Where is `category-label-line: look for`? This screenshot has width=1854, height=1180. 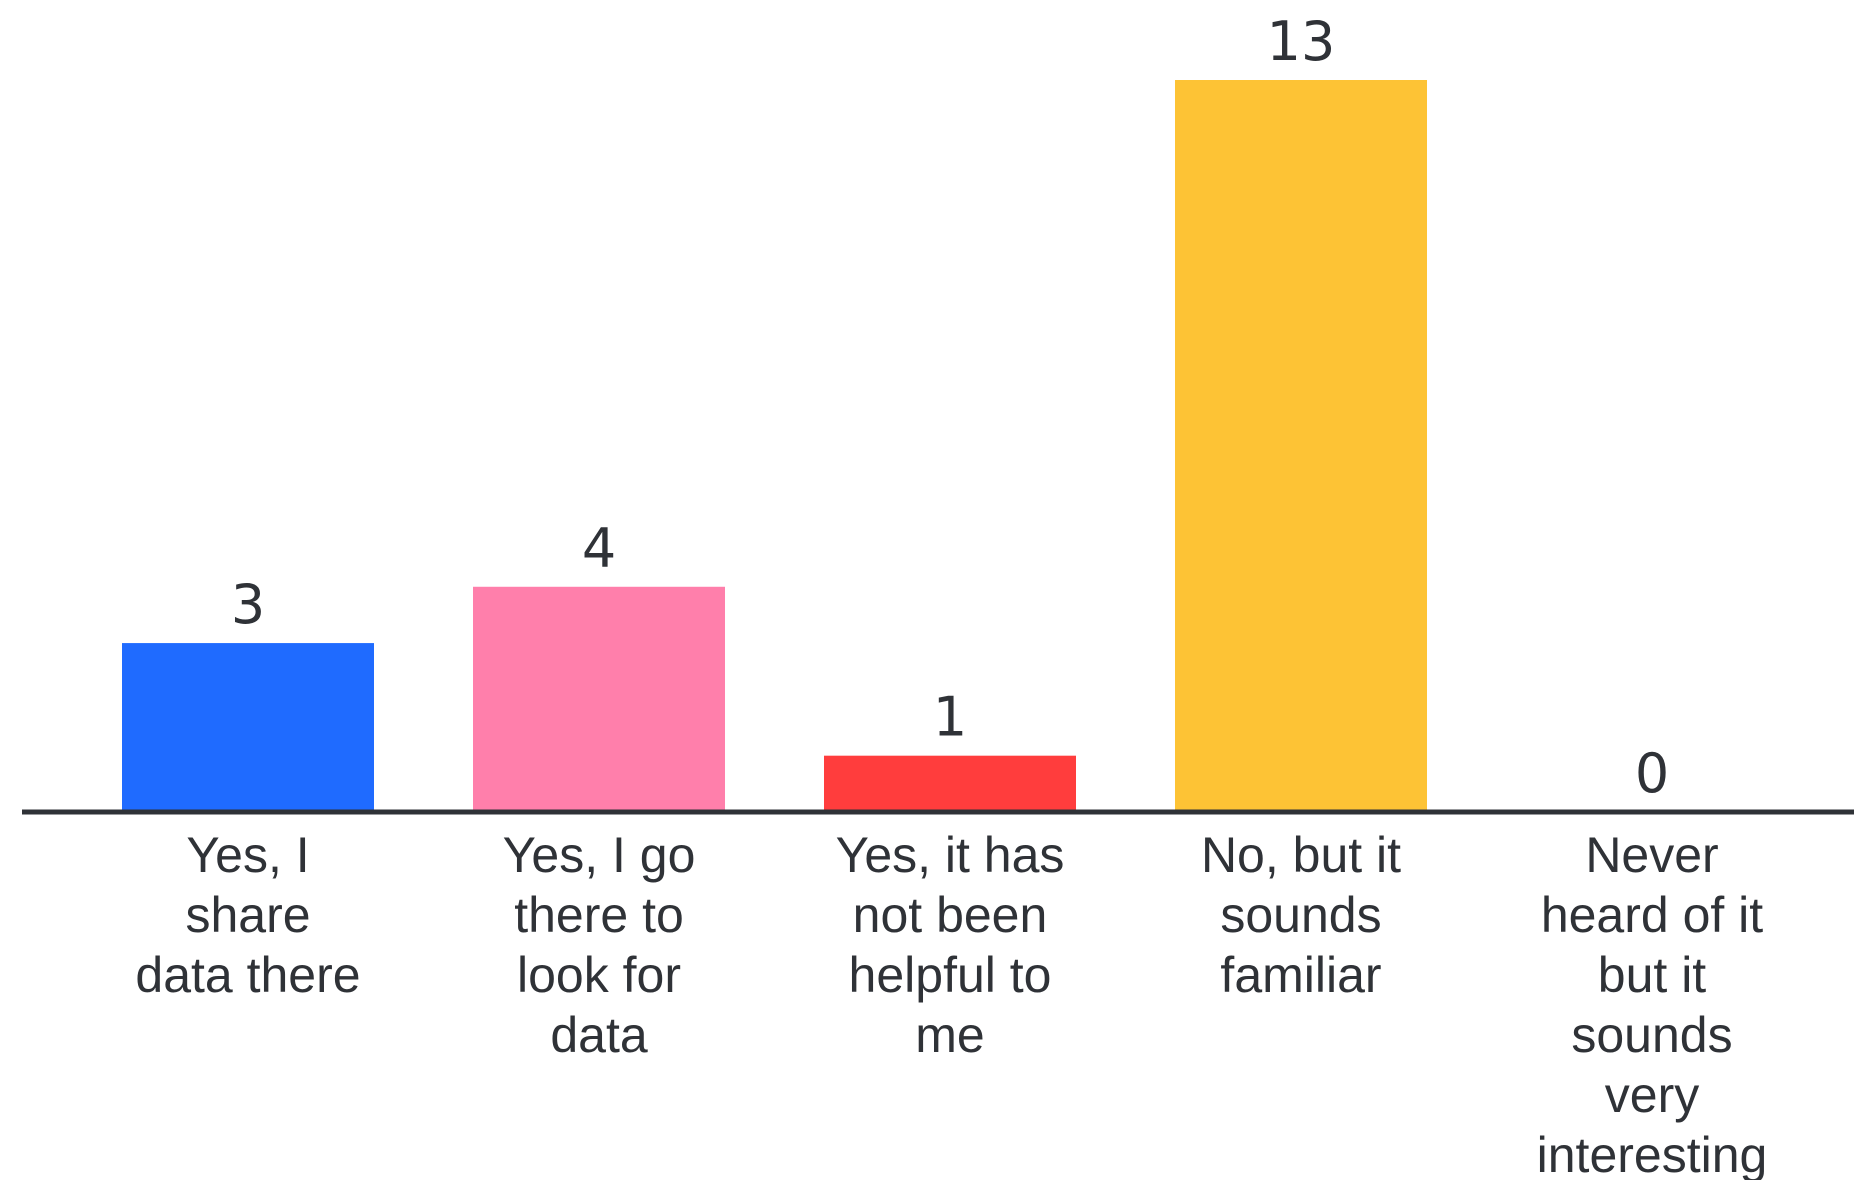 category-label-line: look for is located at coordinates (599, 975).